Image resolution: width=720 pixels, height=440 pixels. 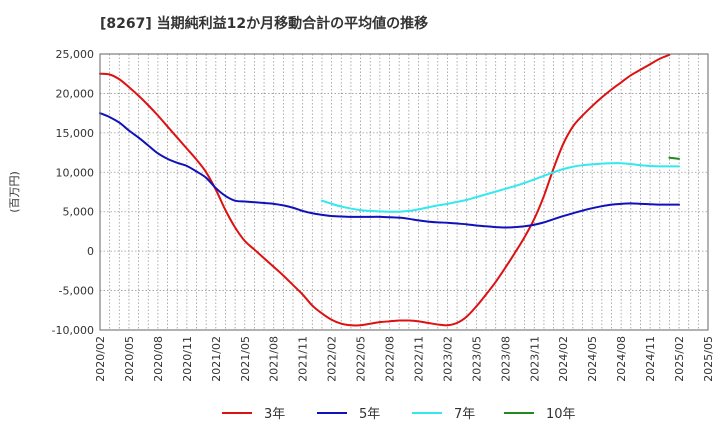 I want to click on y-tick-label: 5,000, so click(x=79, y=212).